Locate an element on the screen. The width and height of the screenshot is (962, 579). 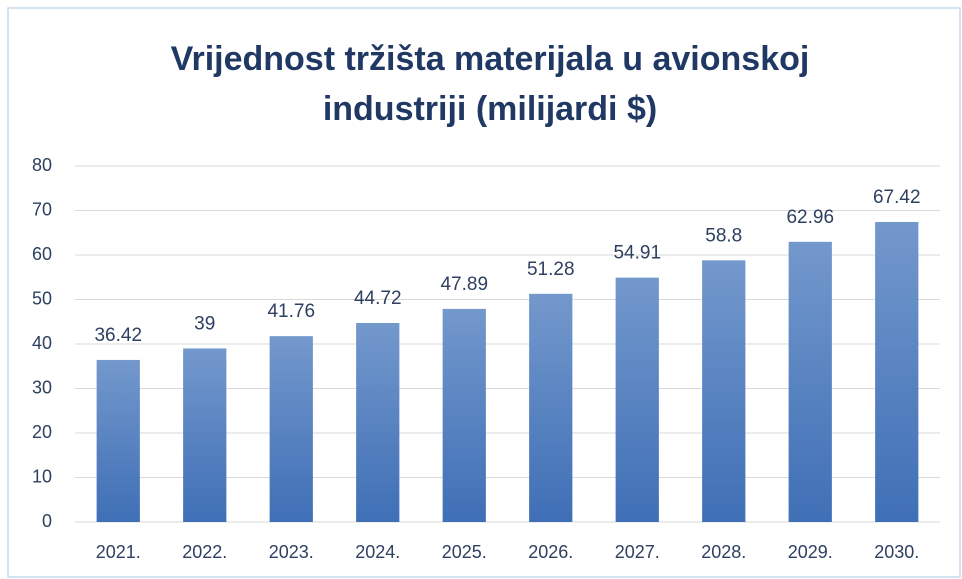
y-tick-label: 80 is located at coordinates (42, 165).